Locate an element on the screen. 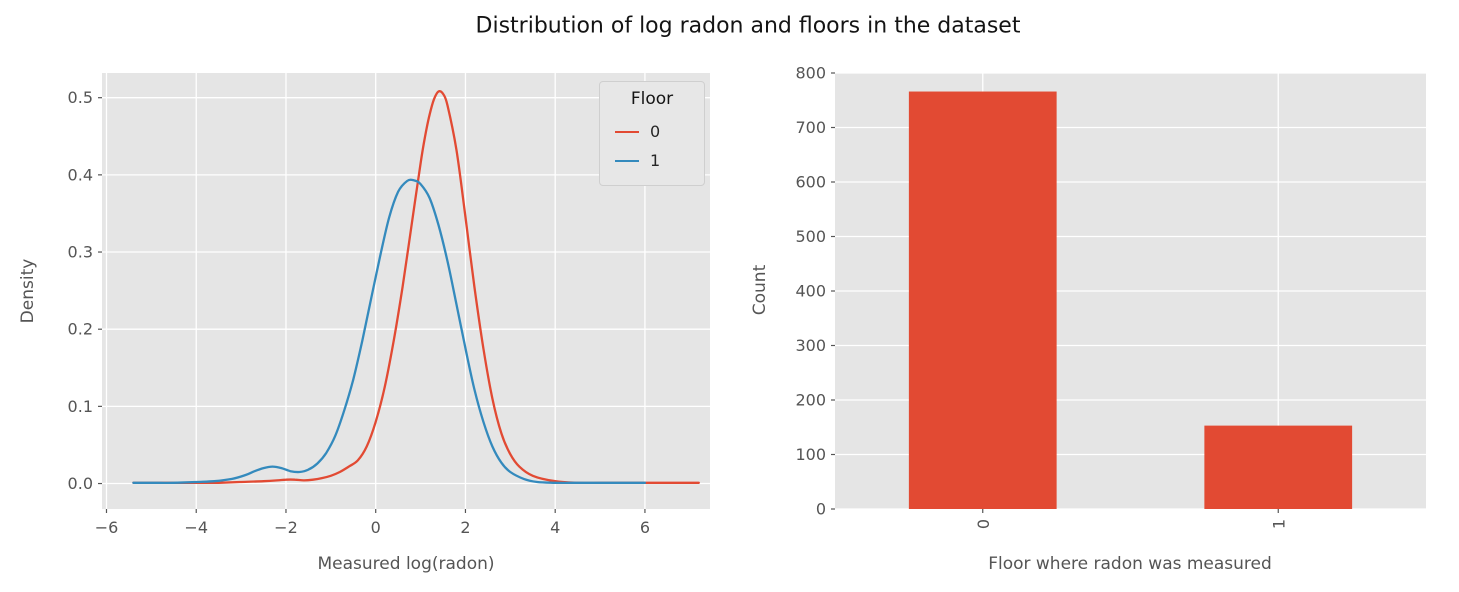  y-tick-label: 700 is located at coordinates (810, 127).